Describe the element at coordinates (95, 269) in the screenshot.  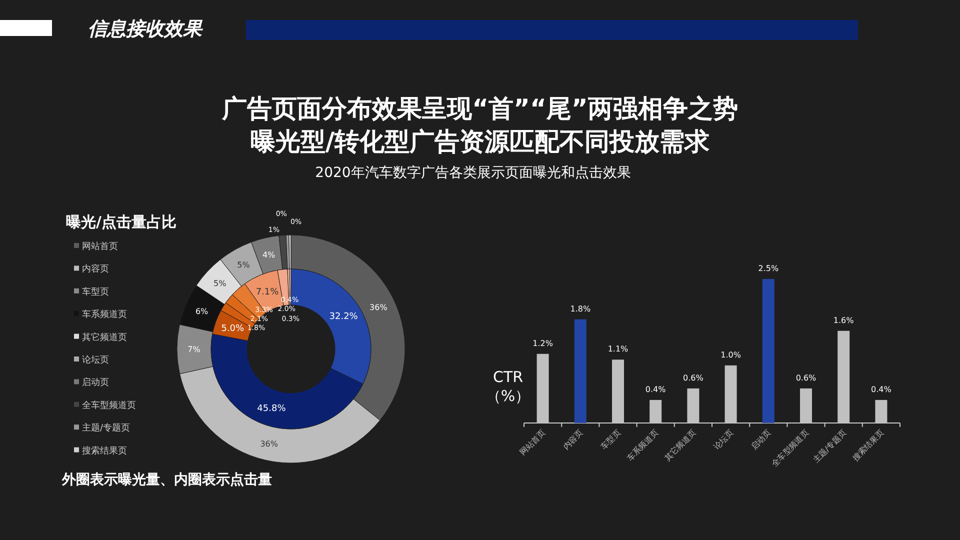
I see `legend-label: 内容页` at that location.